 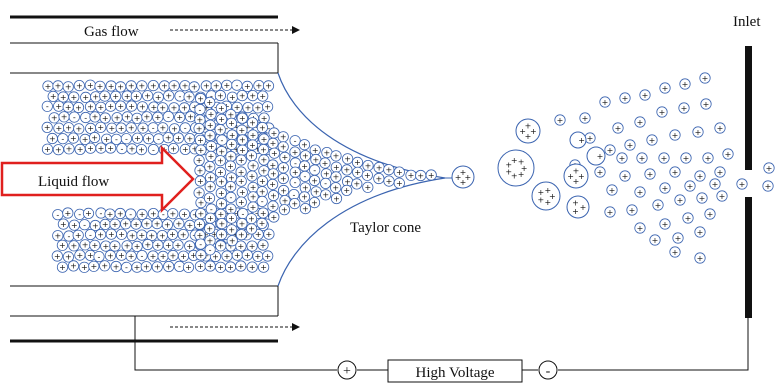 I want to click on plus-terminal: +, so click(x=347, y=370).